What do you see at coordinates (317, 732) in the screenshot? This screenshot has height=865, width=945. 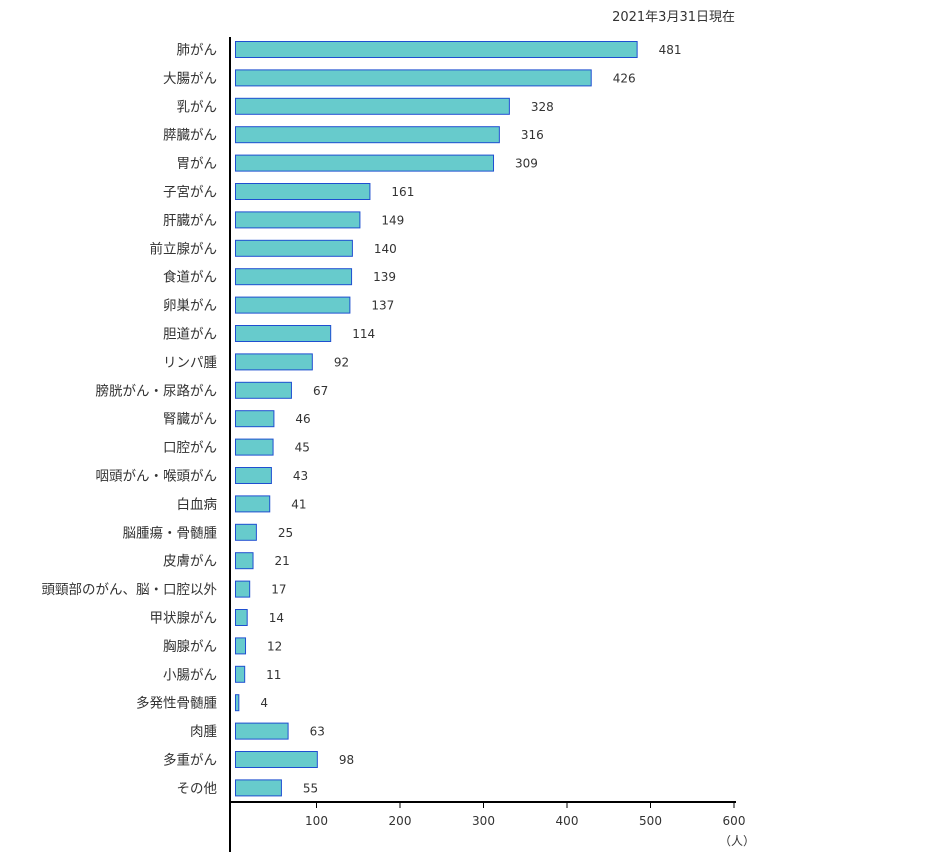 I see `data-label: 63` at bounding box center [317, 732].